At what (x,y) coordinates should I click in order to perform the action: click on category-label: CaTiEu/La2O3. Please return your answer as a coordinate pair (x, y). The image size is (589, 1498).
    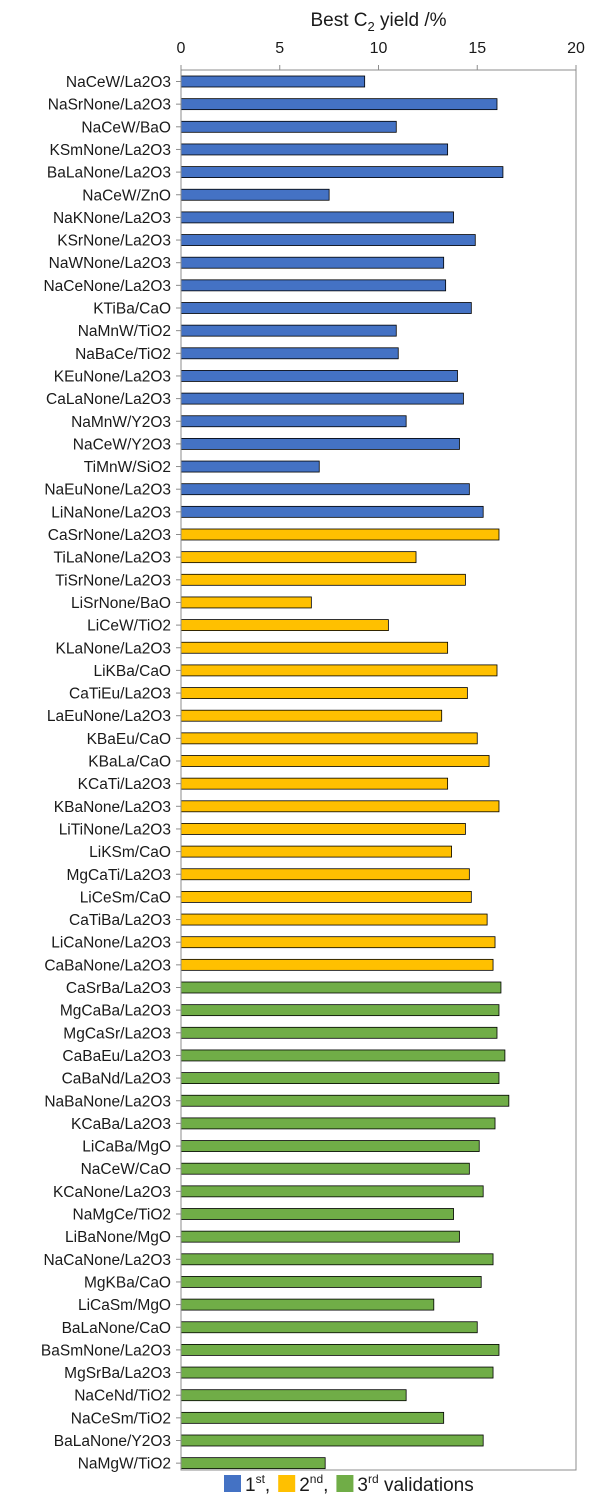
    Looking at the image, I should click on (120, 694).